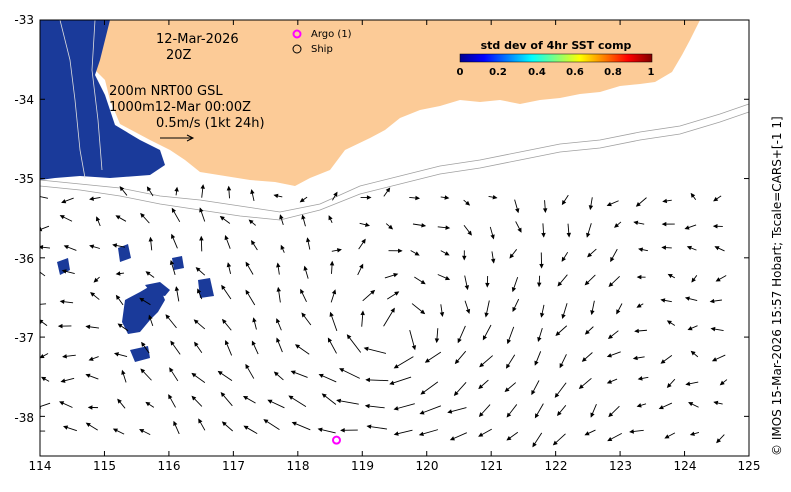  What do you see at coordinates (233, 466) in the screenshot?
I see `x-tick-label: 117` at bounding box center [233, 466].